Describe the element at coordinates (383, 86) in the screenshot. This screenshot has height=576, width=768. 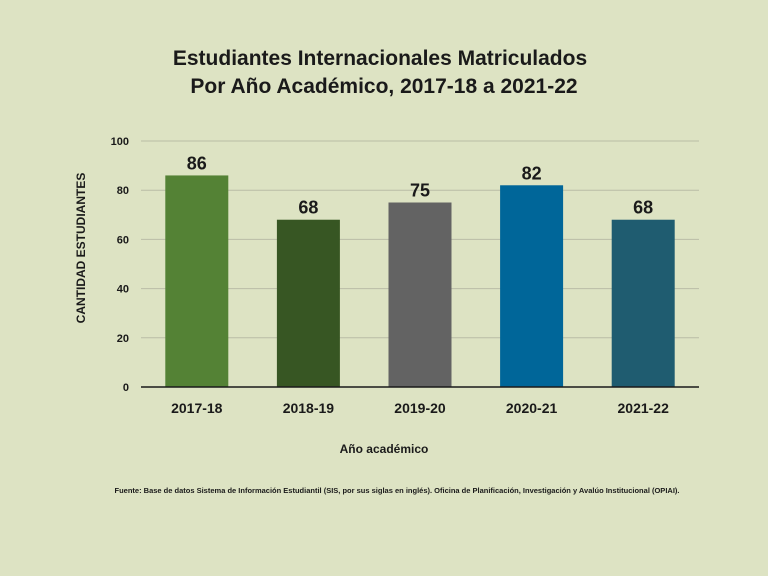
I see `chart-title-line-2: Por Año Académico, 2017-18 a 2021-22` at that location.